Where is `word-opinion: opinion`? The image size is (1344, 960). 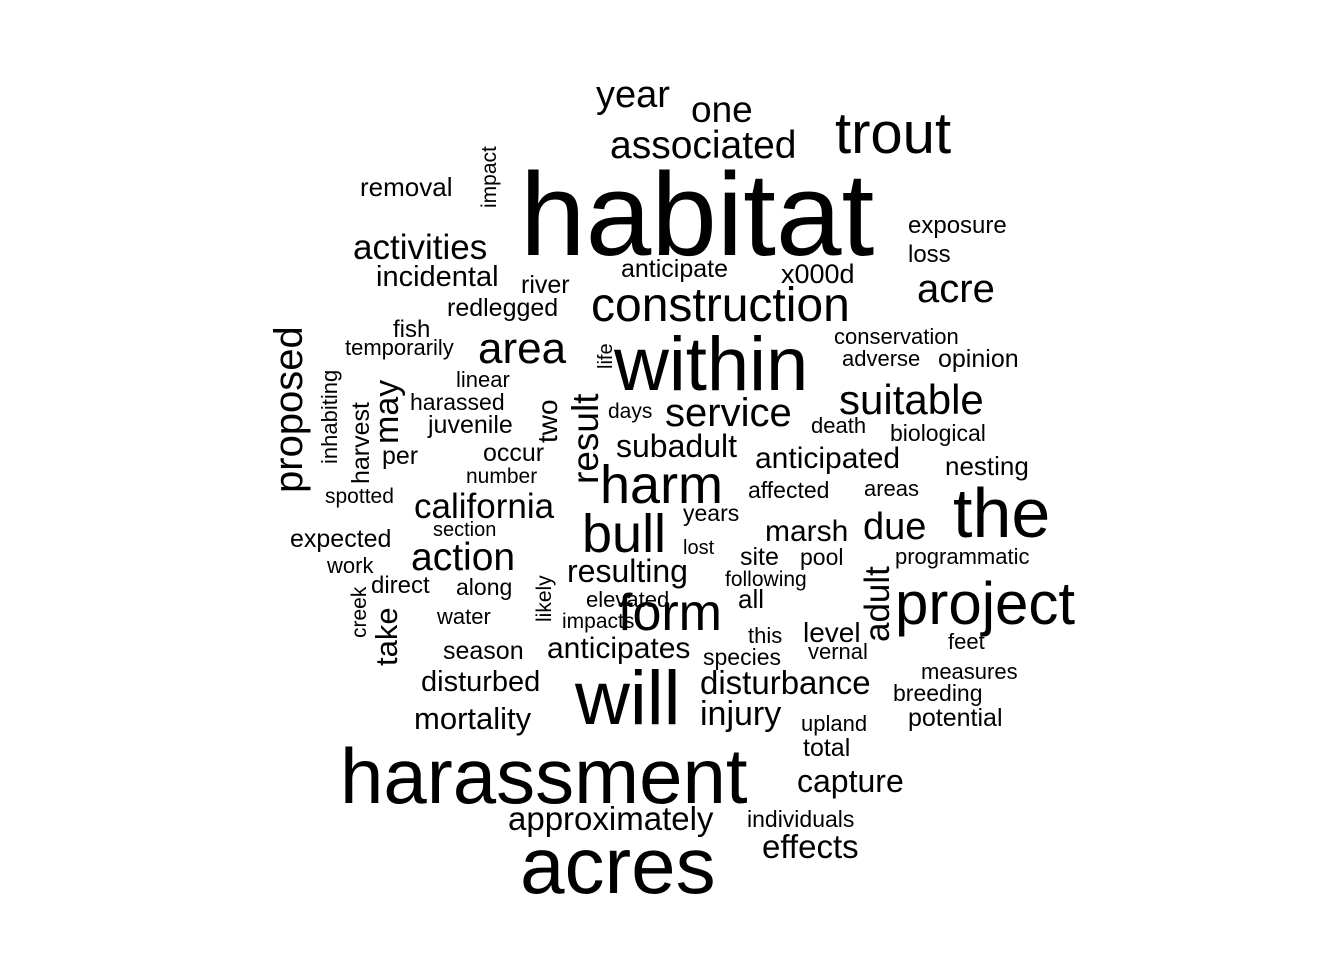
word-opinion: opinion is located at coordinates (978, 359).